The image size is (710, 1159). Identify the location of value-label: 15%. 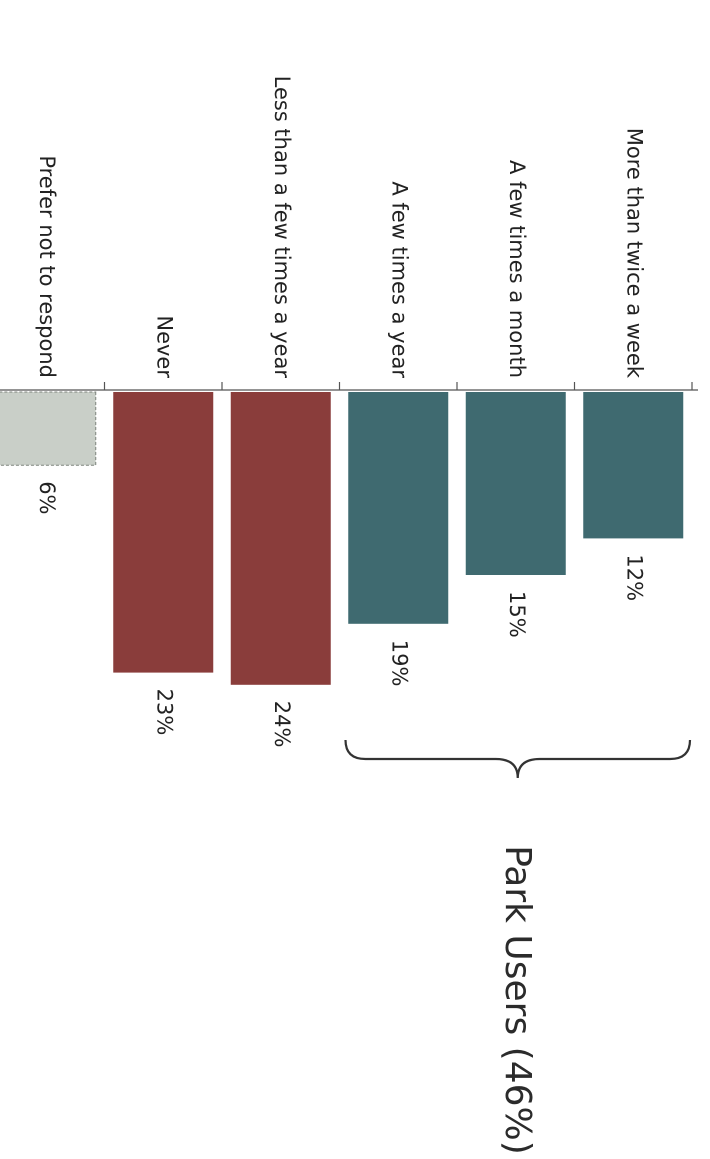
(517, 614).